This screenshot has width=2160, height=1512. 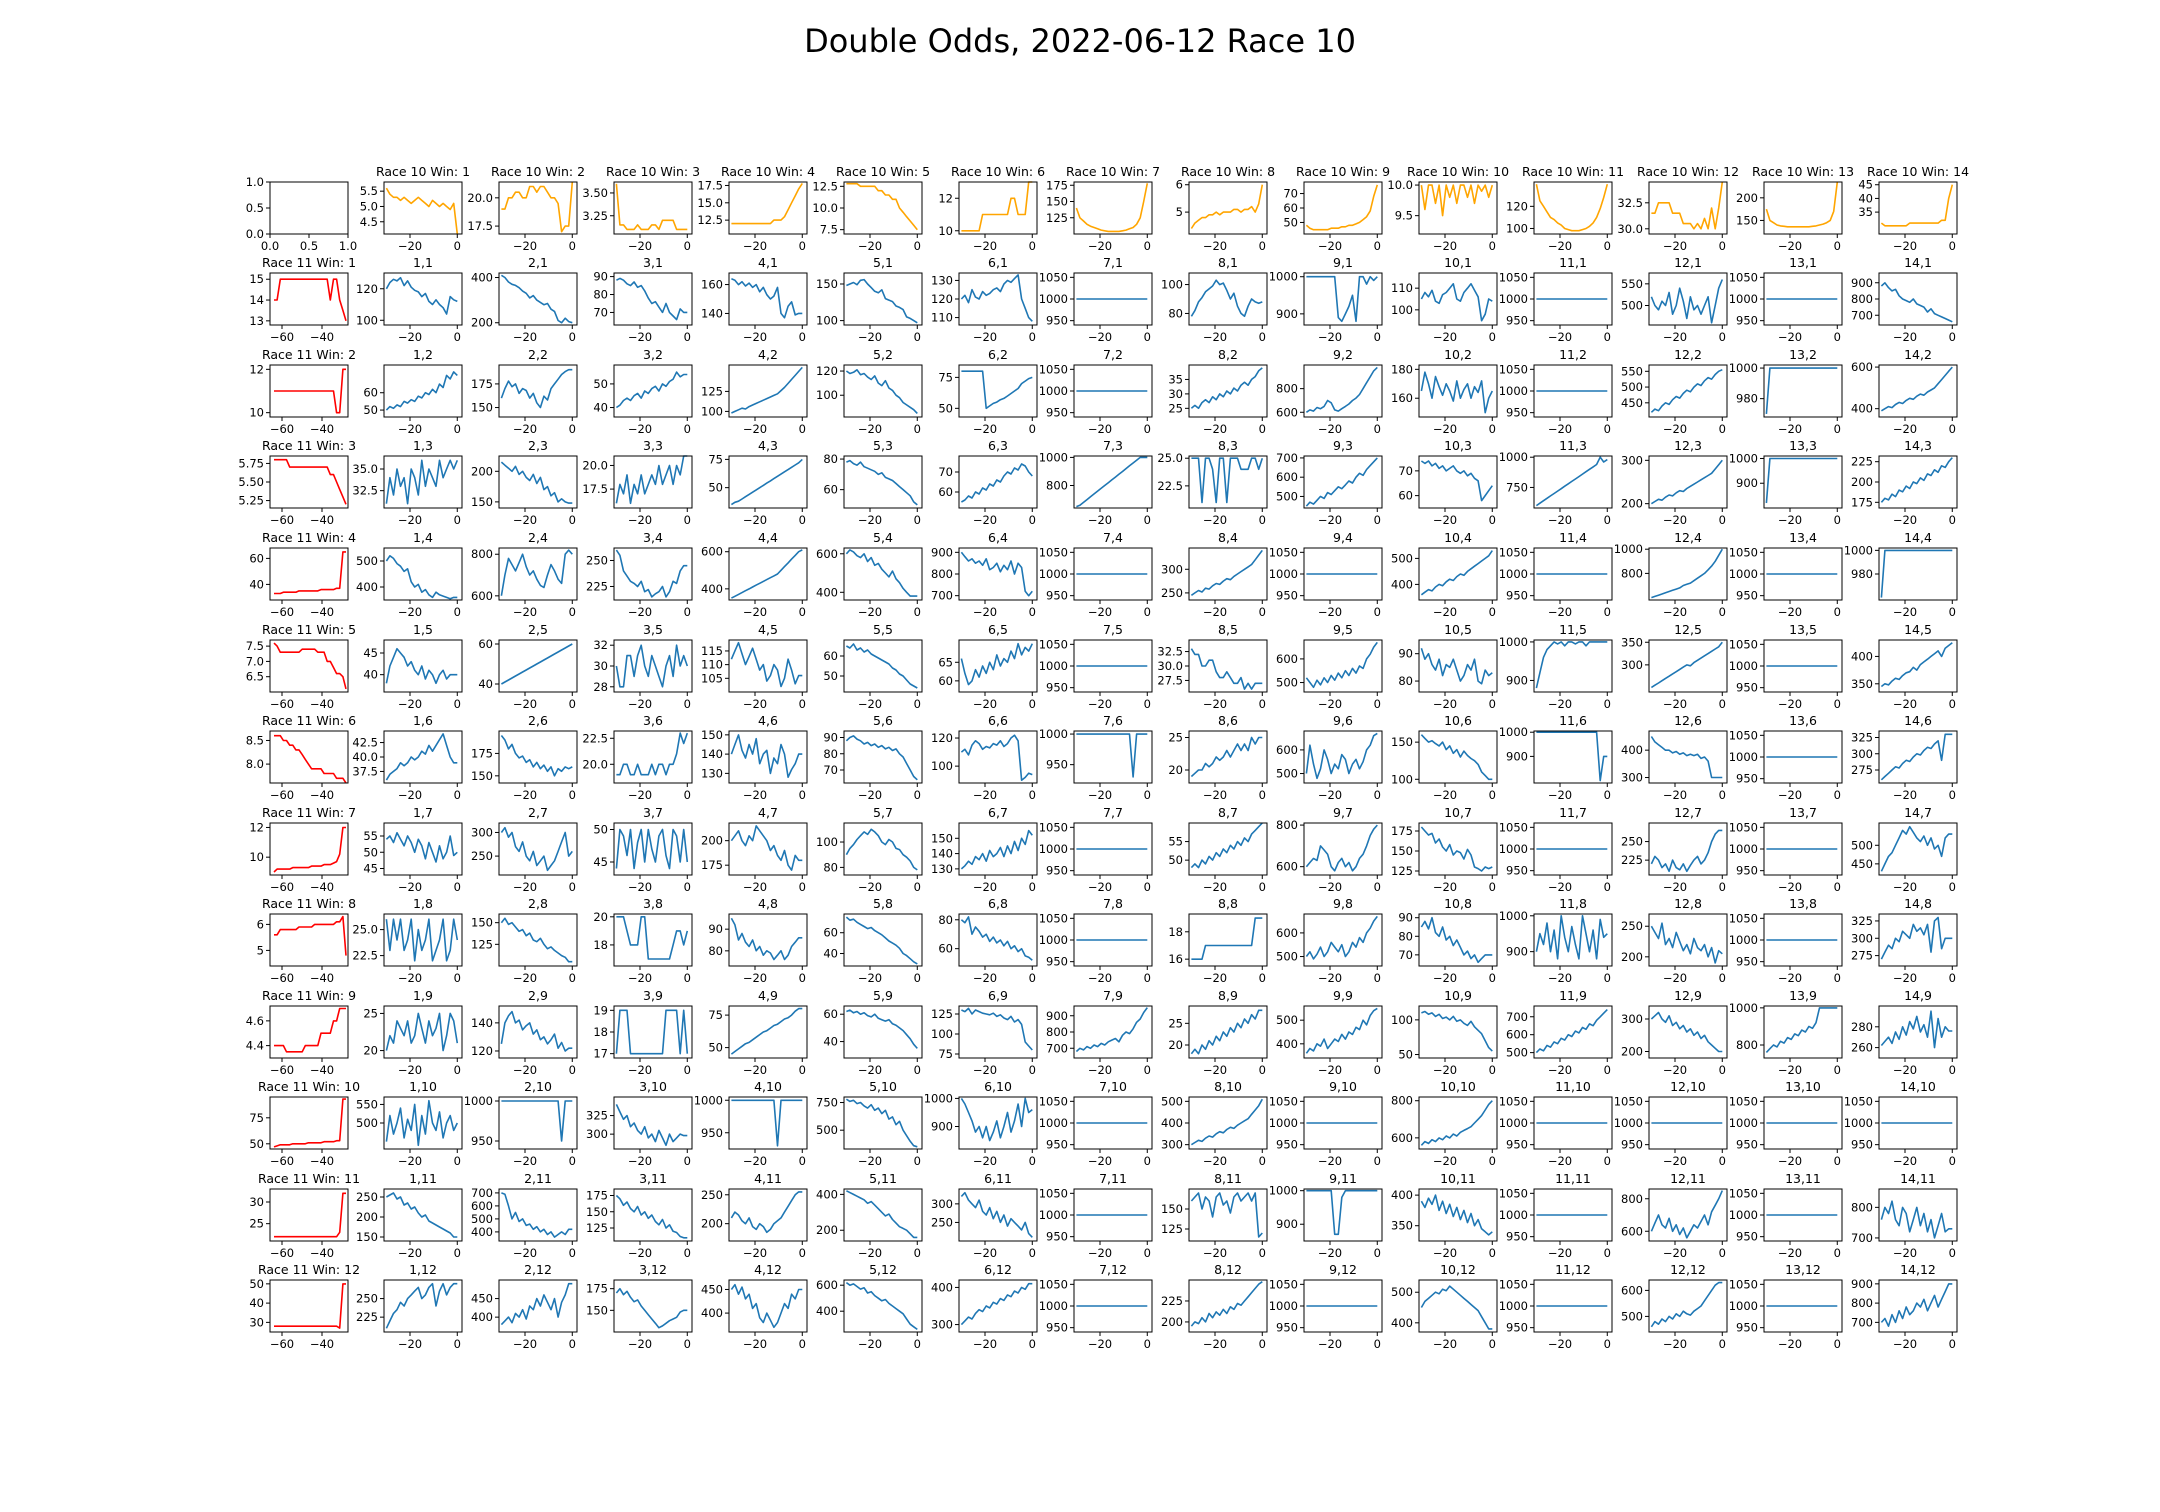 I want to click on y-tick-label: 250, so click(x=1632, y=842).